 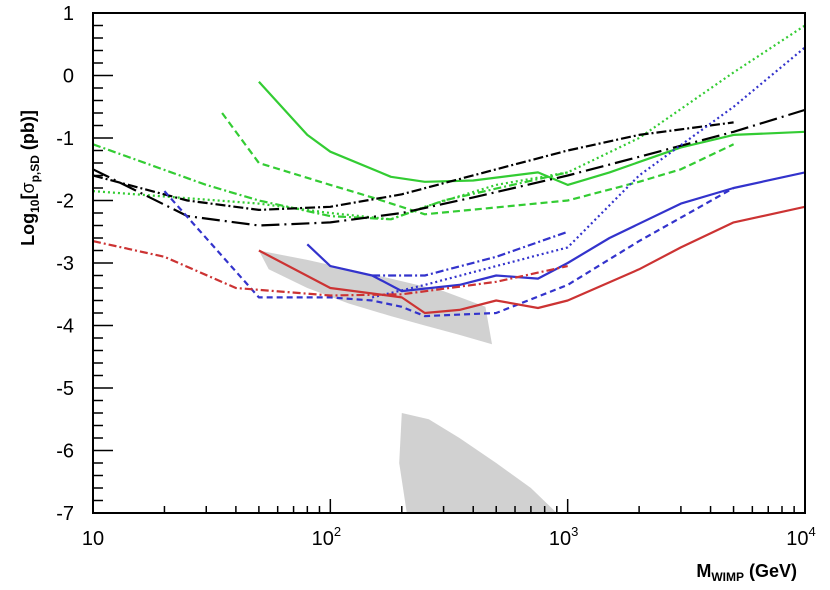 I want to click on y-tick-label: -4, so click(x=65, y=327).